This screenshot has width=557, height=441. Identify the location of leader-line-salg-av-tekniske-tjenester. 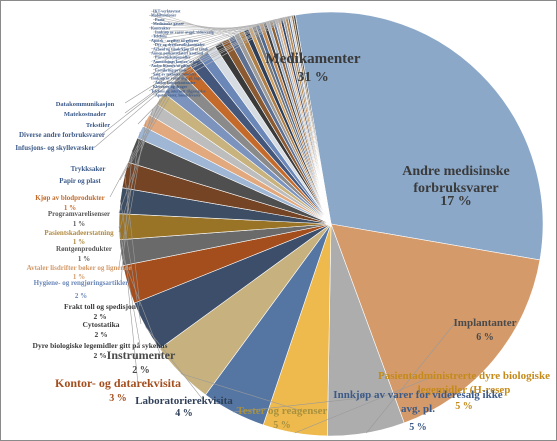
(217, 46).